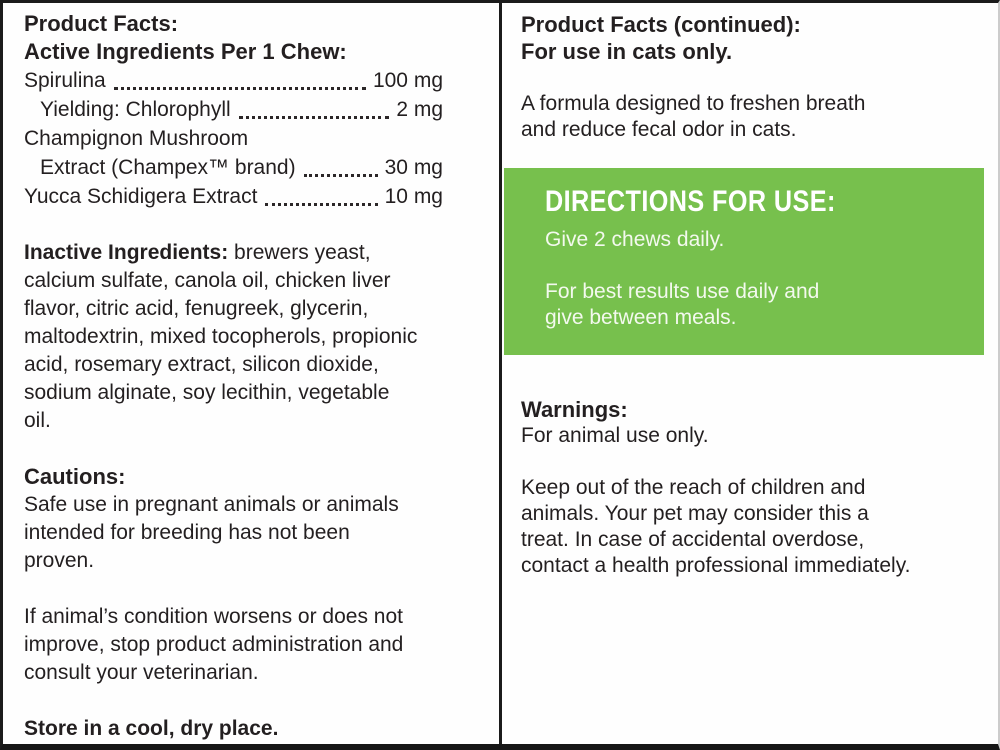 The height and width of the screenshot is (750, 1000). Describe the element at coordinates (661, 24) in the screenshot. I see `right-title: Product Facts (continued):` at that location.